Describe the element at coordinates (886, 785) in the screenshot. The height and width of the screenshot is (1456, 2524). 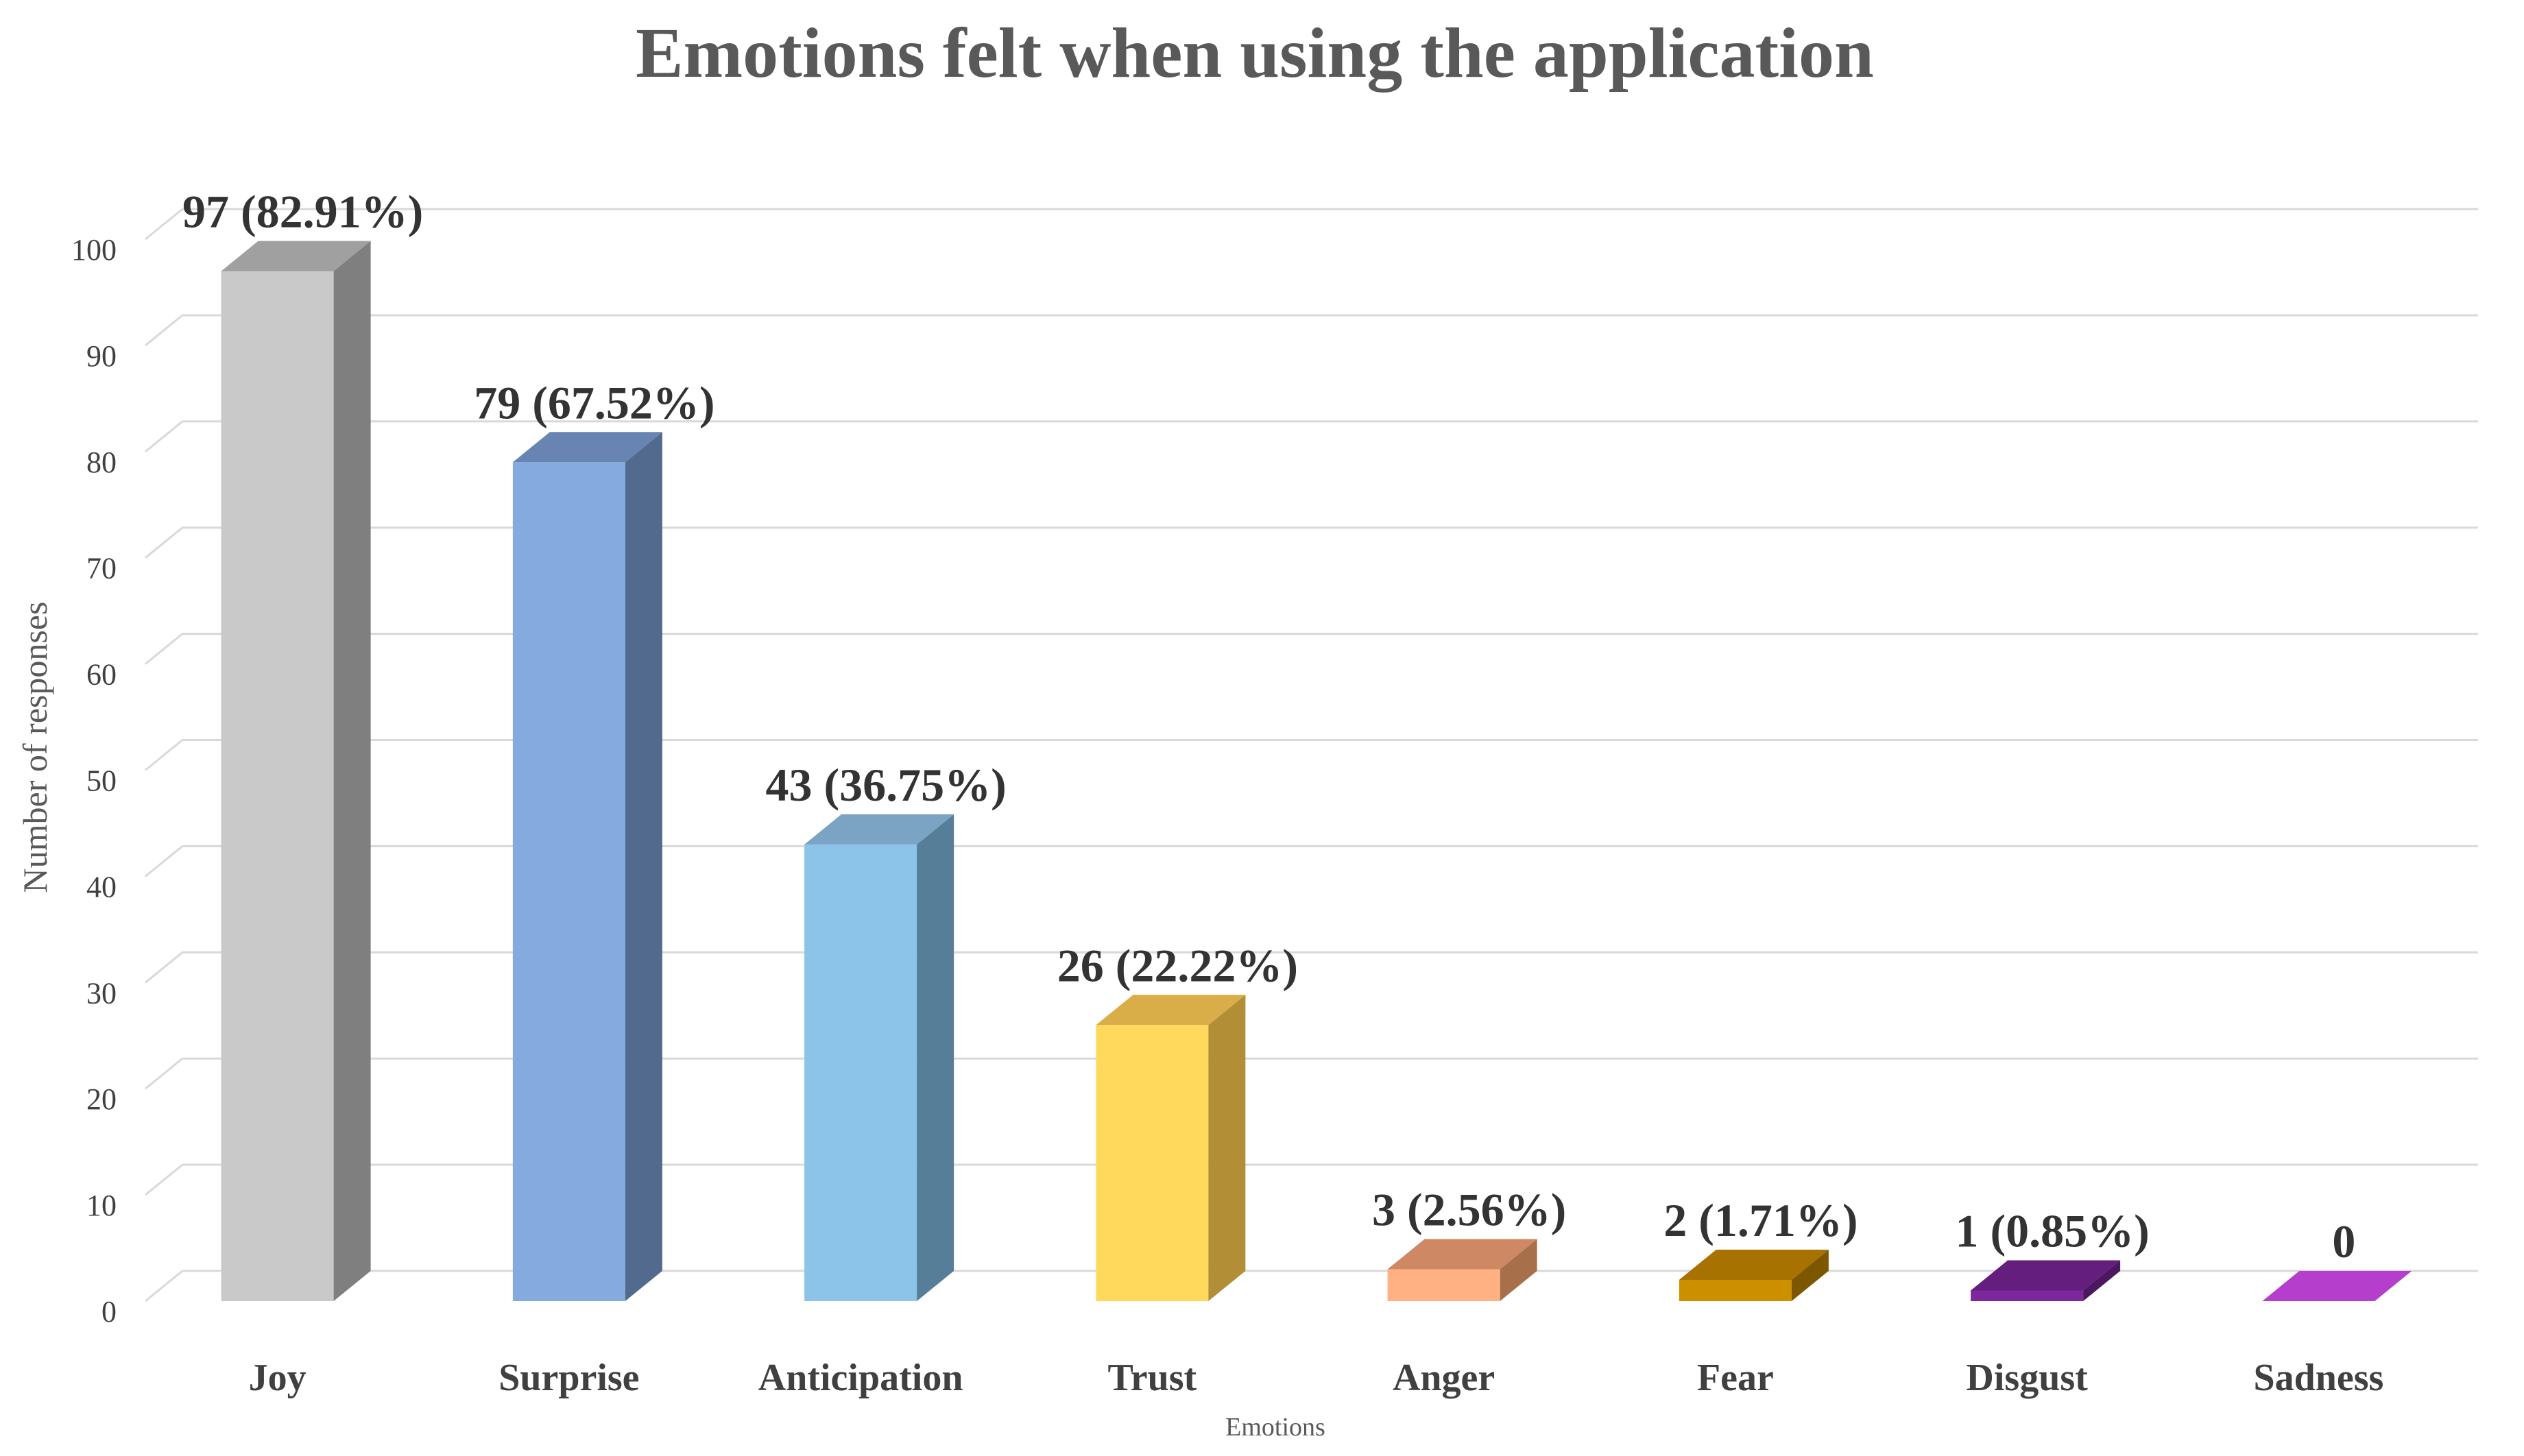
I see `data-label: 43 (36.75%)` at that location.